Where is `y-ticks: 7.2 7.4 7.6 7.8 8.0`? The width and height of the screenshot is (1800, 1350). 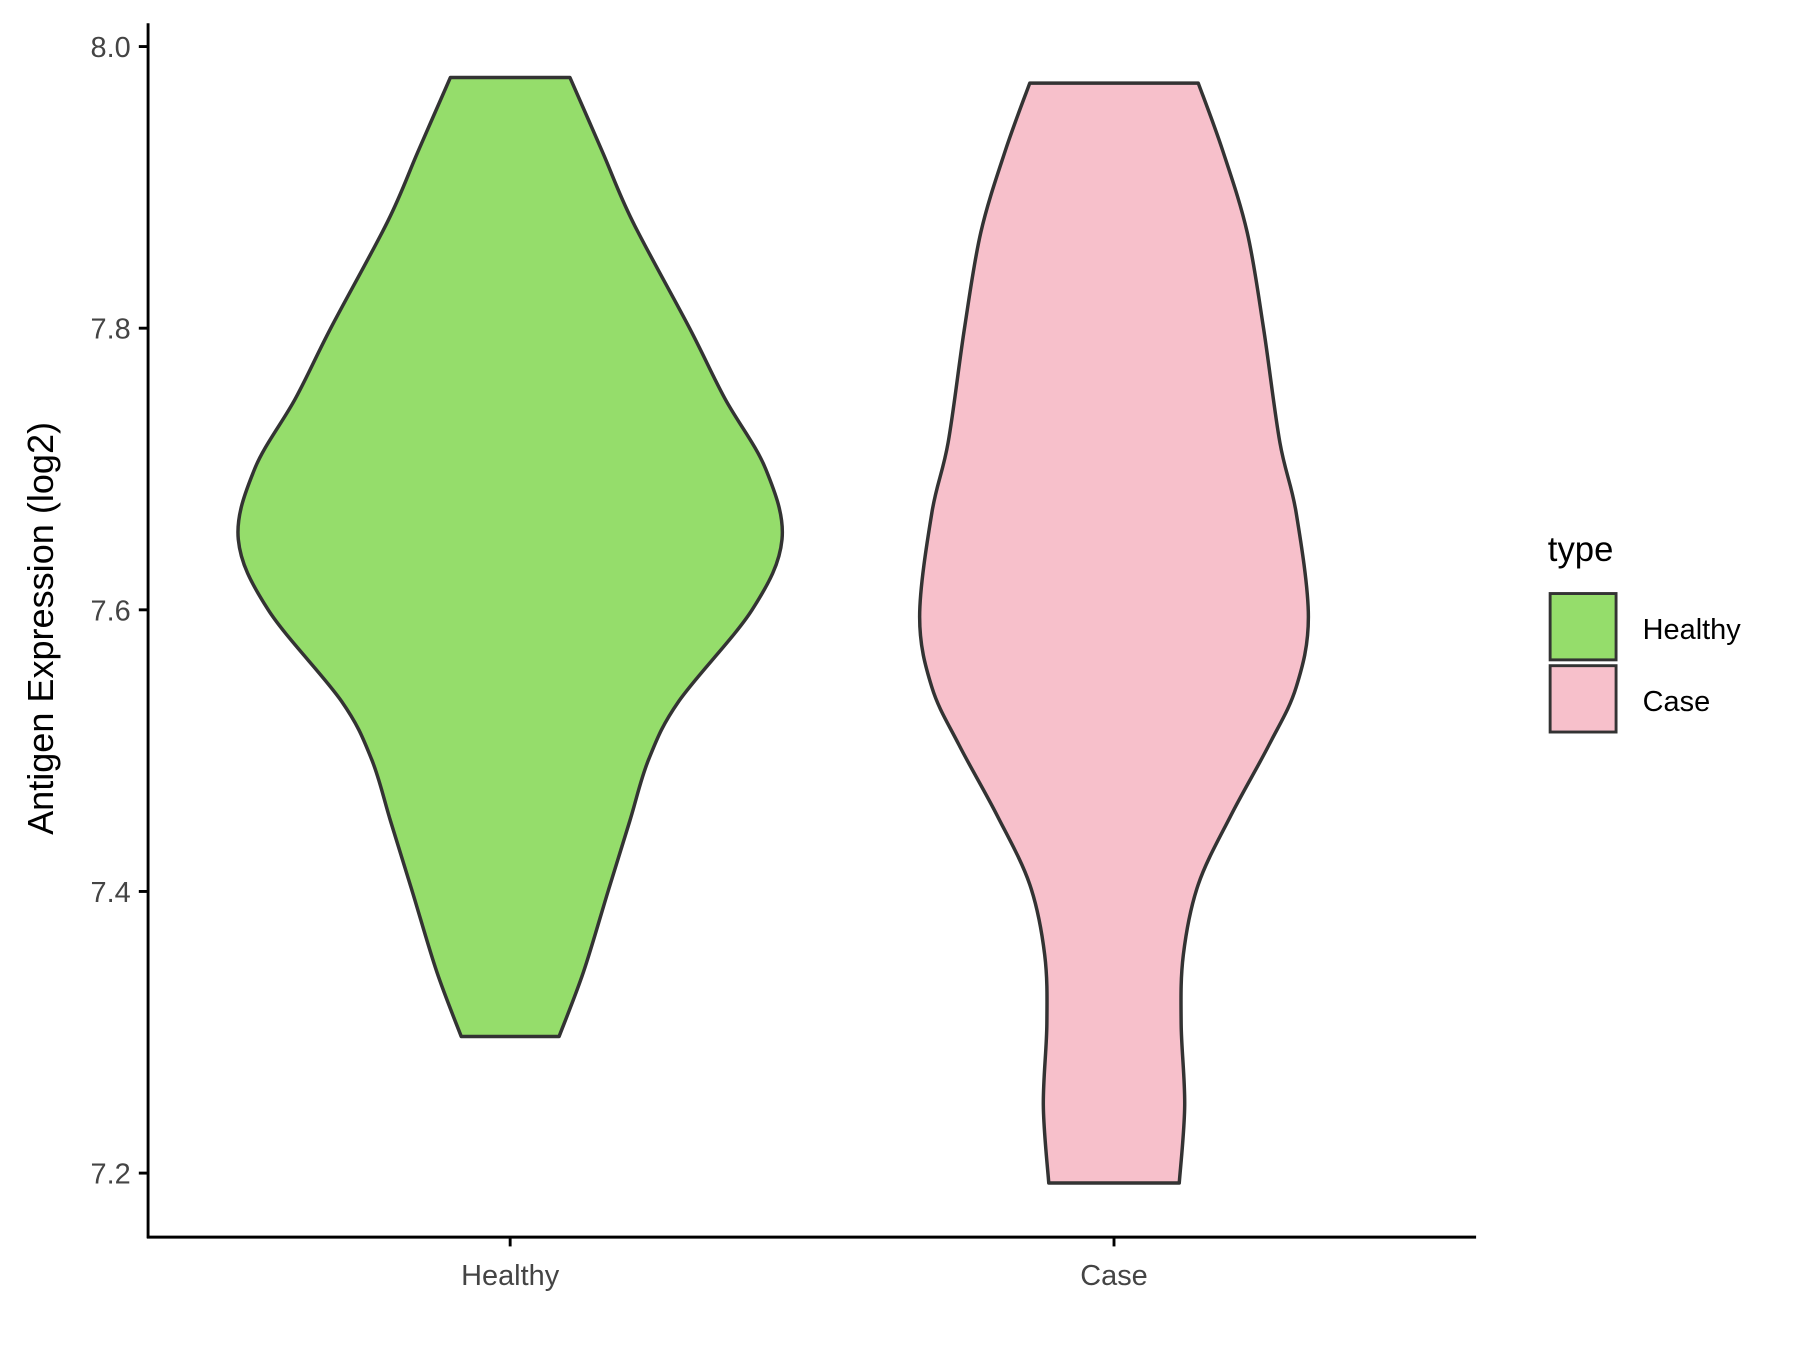
y-ticks: 7.2 7.4 7.6 7.8 8.0 is located at coordinates (120, 611).